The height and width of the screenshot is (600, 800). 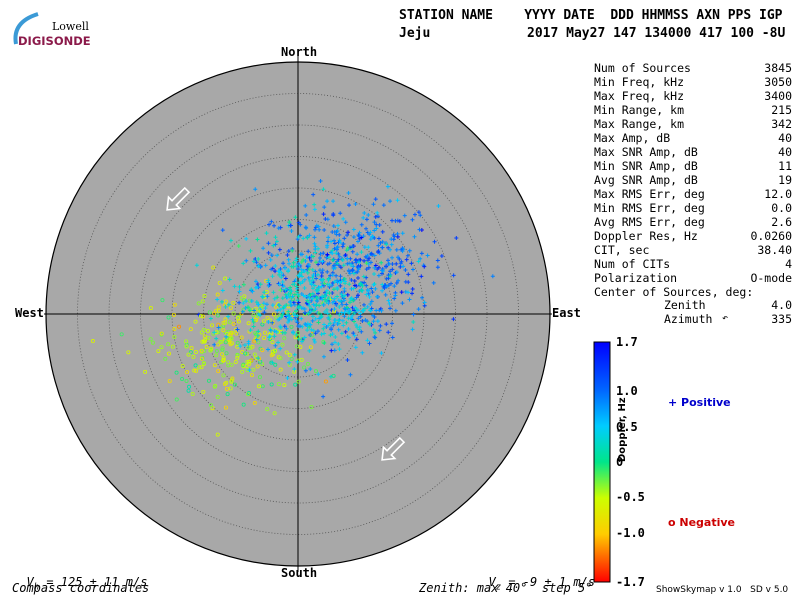 I want to click on stat-value: 2.6, so click(x=781, y=222).